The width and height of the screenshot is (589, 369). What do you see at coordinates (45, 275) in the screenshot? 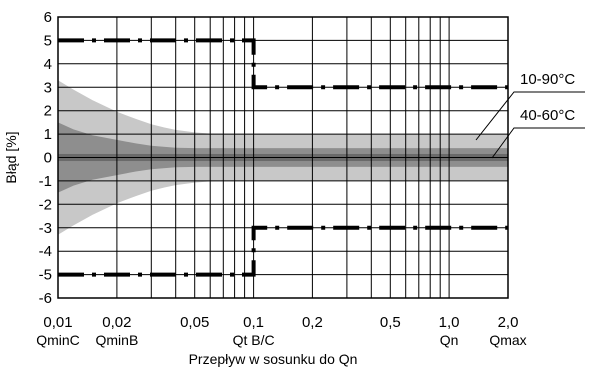
I see `y-tick-label: -5` at bounding box center [45, 275].